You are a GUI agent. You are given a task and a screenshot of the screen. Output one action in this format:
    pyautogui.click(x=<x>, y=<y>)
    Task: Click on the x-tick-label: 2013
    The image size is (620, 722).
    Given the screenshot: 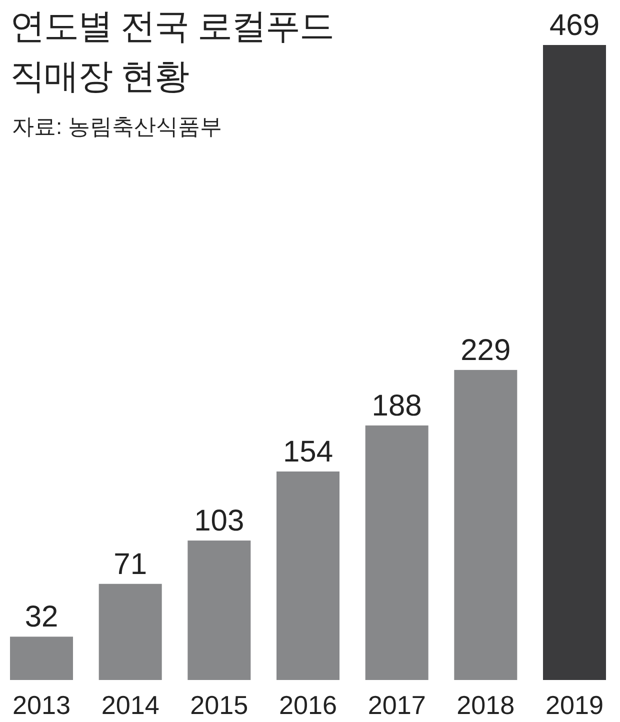 What is the action you would take?
    pyautogui.click(x=41, y=705)
    